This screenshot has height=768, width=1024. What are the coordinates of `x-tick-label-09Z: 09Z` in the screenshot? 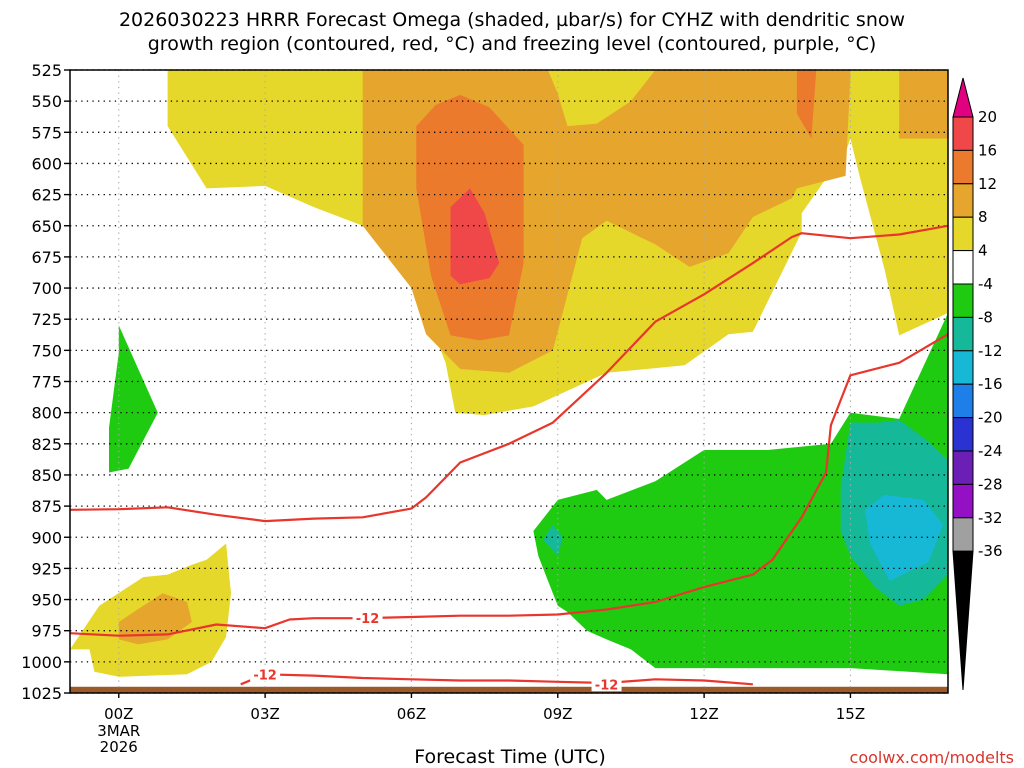 It's located at (557, 714).